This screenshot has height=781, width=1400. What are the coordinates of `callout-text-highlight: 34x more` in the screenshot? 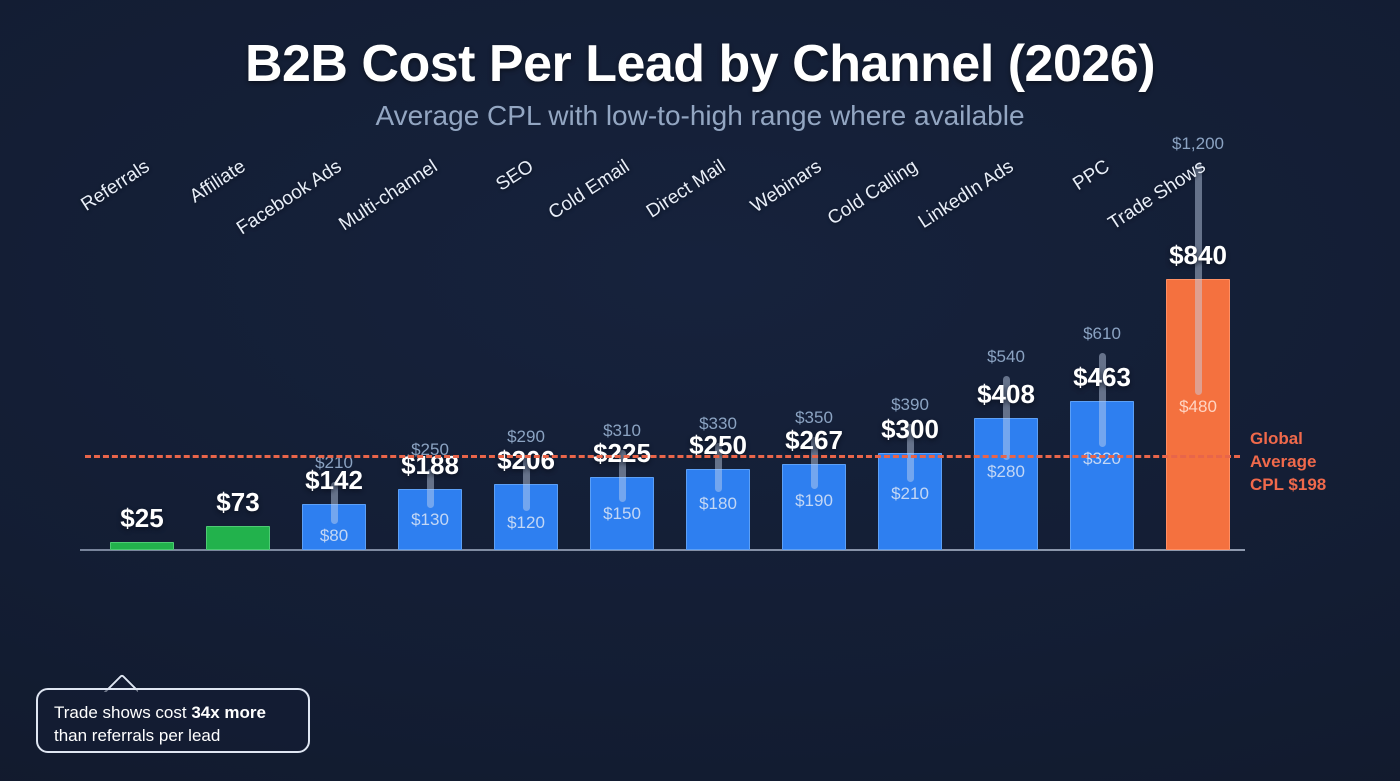 It's located at (228, 712).